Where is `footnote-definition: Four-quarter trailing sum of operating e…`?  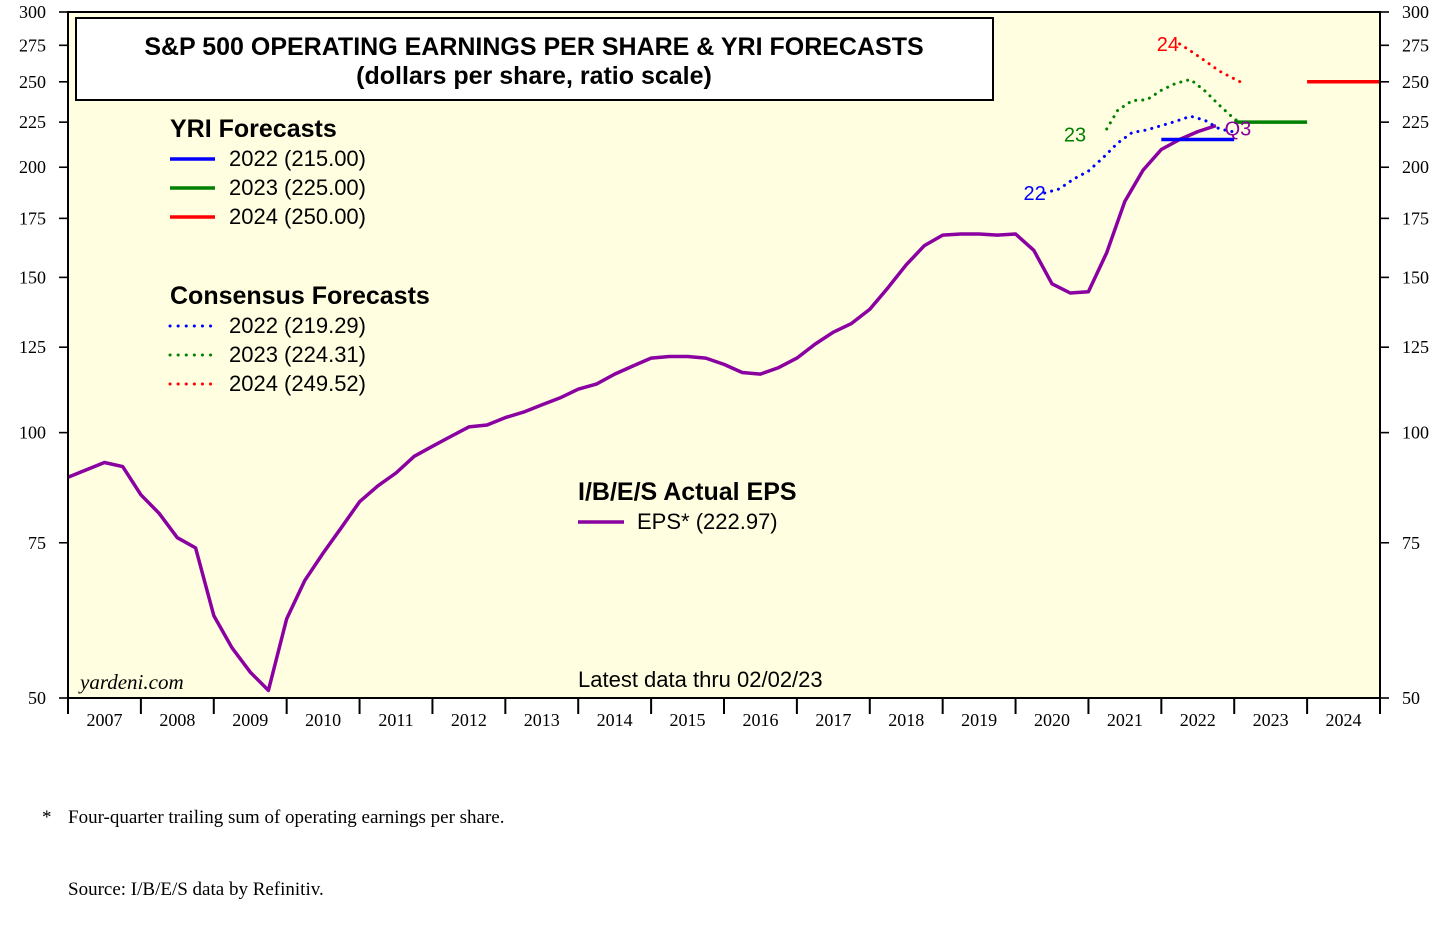 footnote-definition: Four-quarter trailing sum of operating e… is located at coordinates (286, 817).